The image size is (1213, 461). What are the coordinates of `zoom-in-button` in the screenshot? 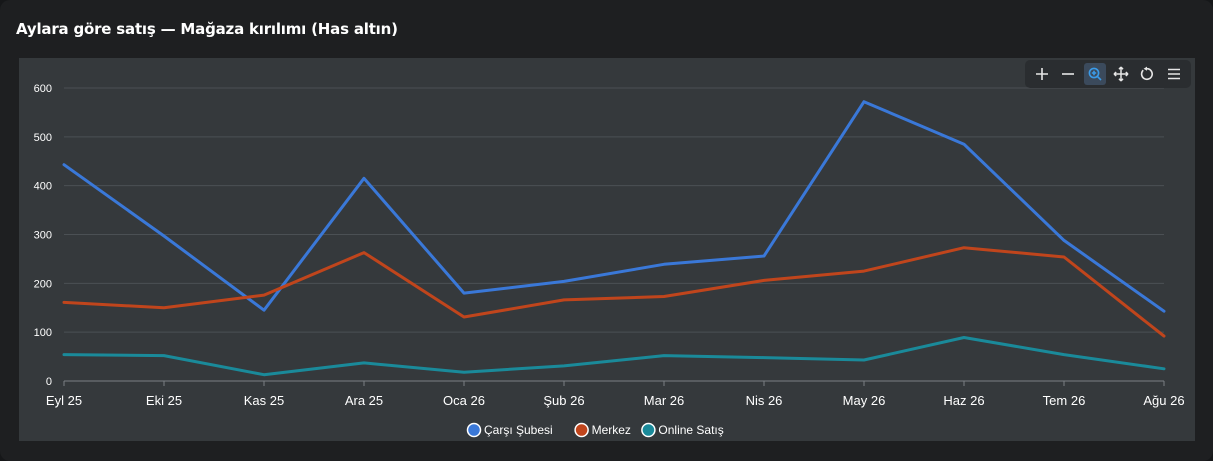 It's located at (1042, 74).